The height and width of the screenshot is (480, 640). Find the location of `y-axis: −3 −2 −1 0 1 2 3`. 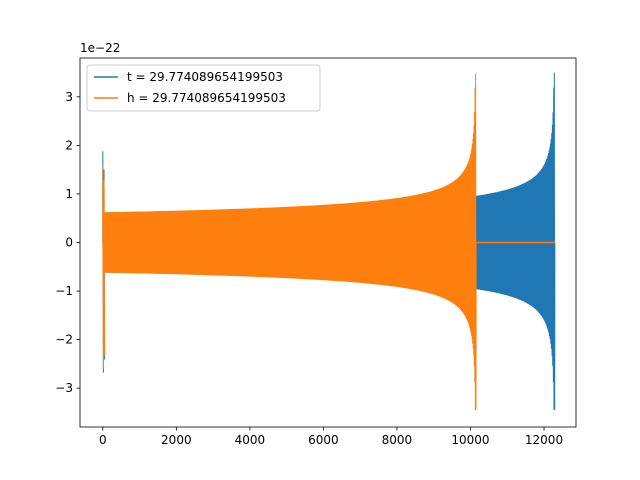

y-axis: −3 −2 −1 0 1 2 3 is located at coordinates (67, 242).